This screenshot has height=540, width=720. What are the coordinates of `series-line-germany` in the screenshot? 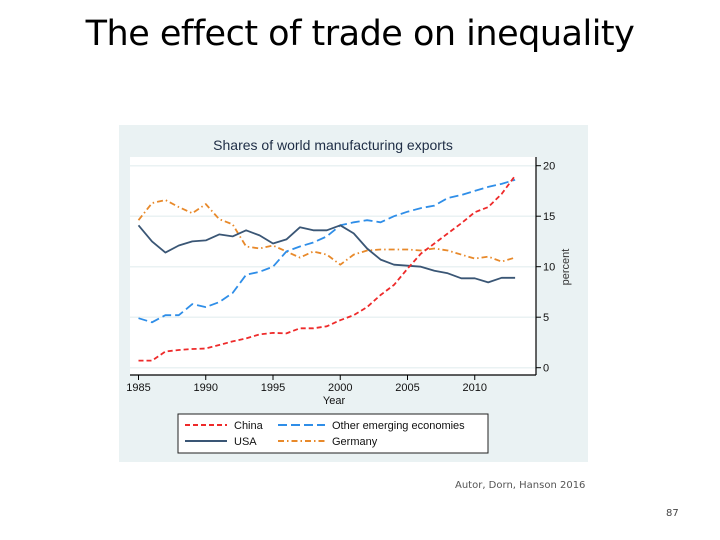 It's located at (326, 232).